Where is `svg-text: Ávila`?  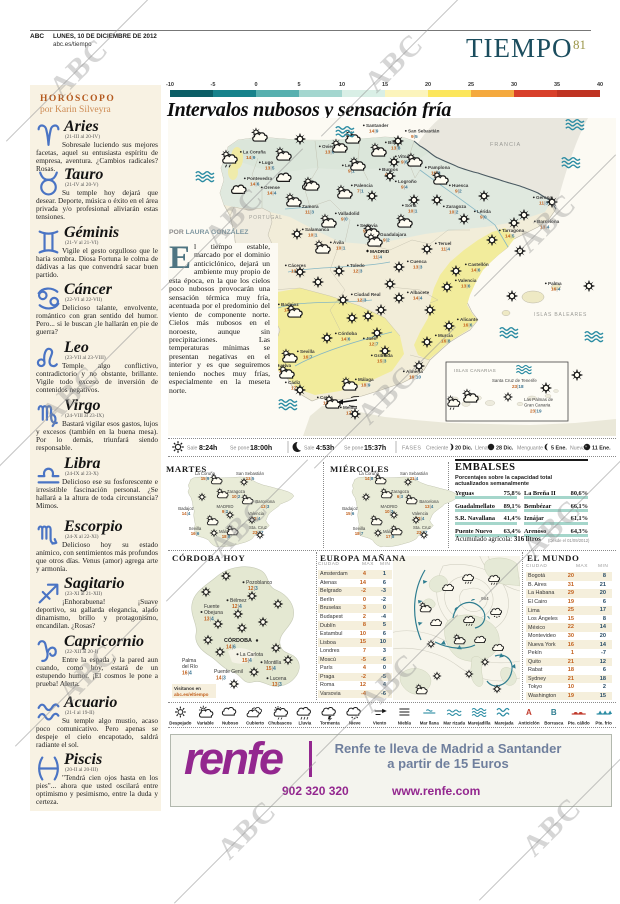 svg-text: Ávila is located at coordinates (338, 242).